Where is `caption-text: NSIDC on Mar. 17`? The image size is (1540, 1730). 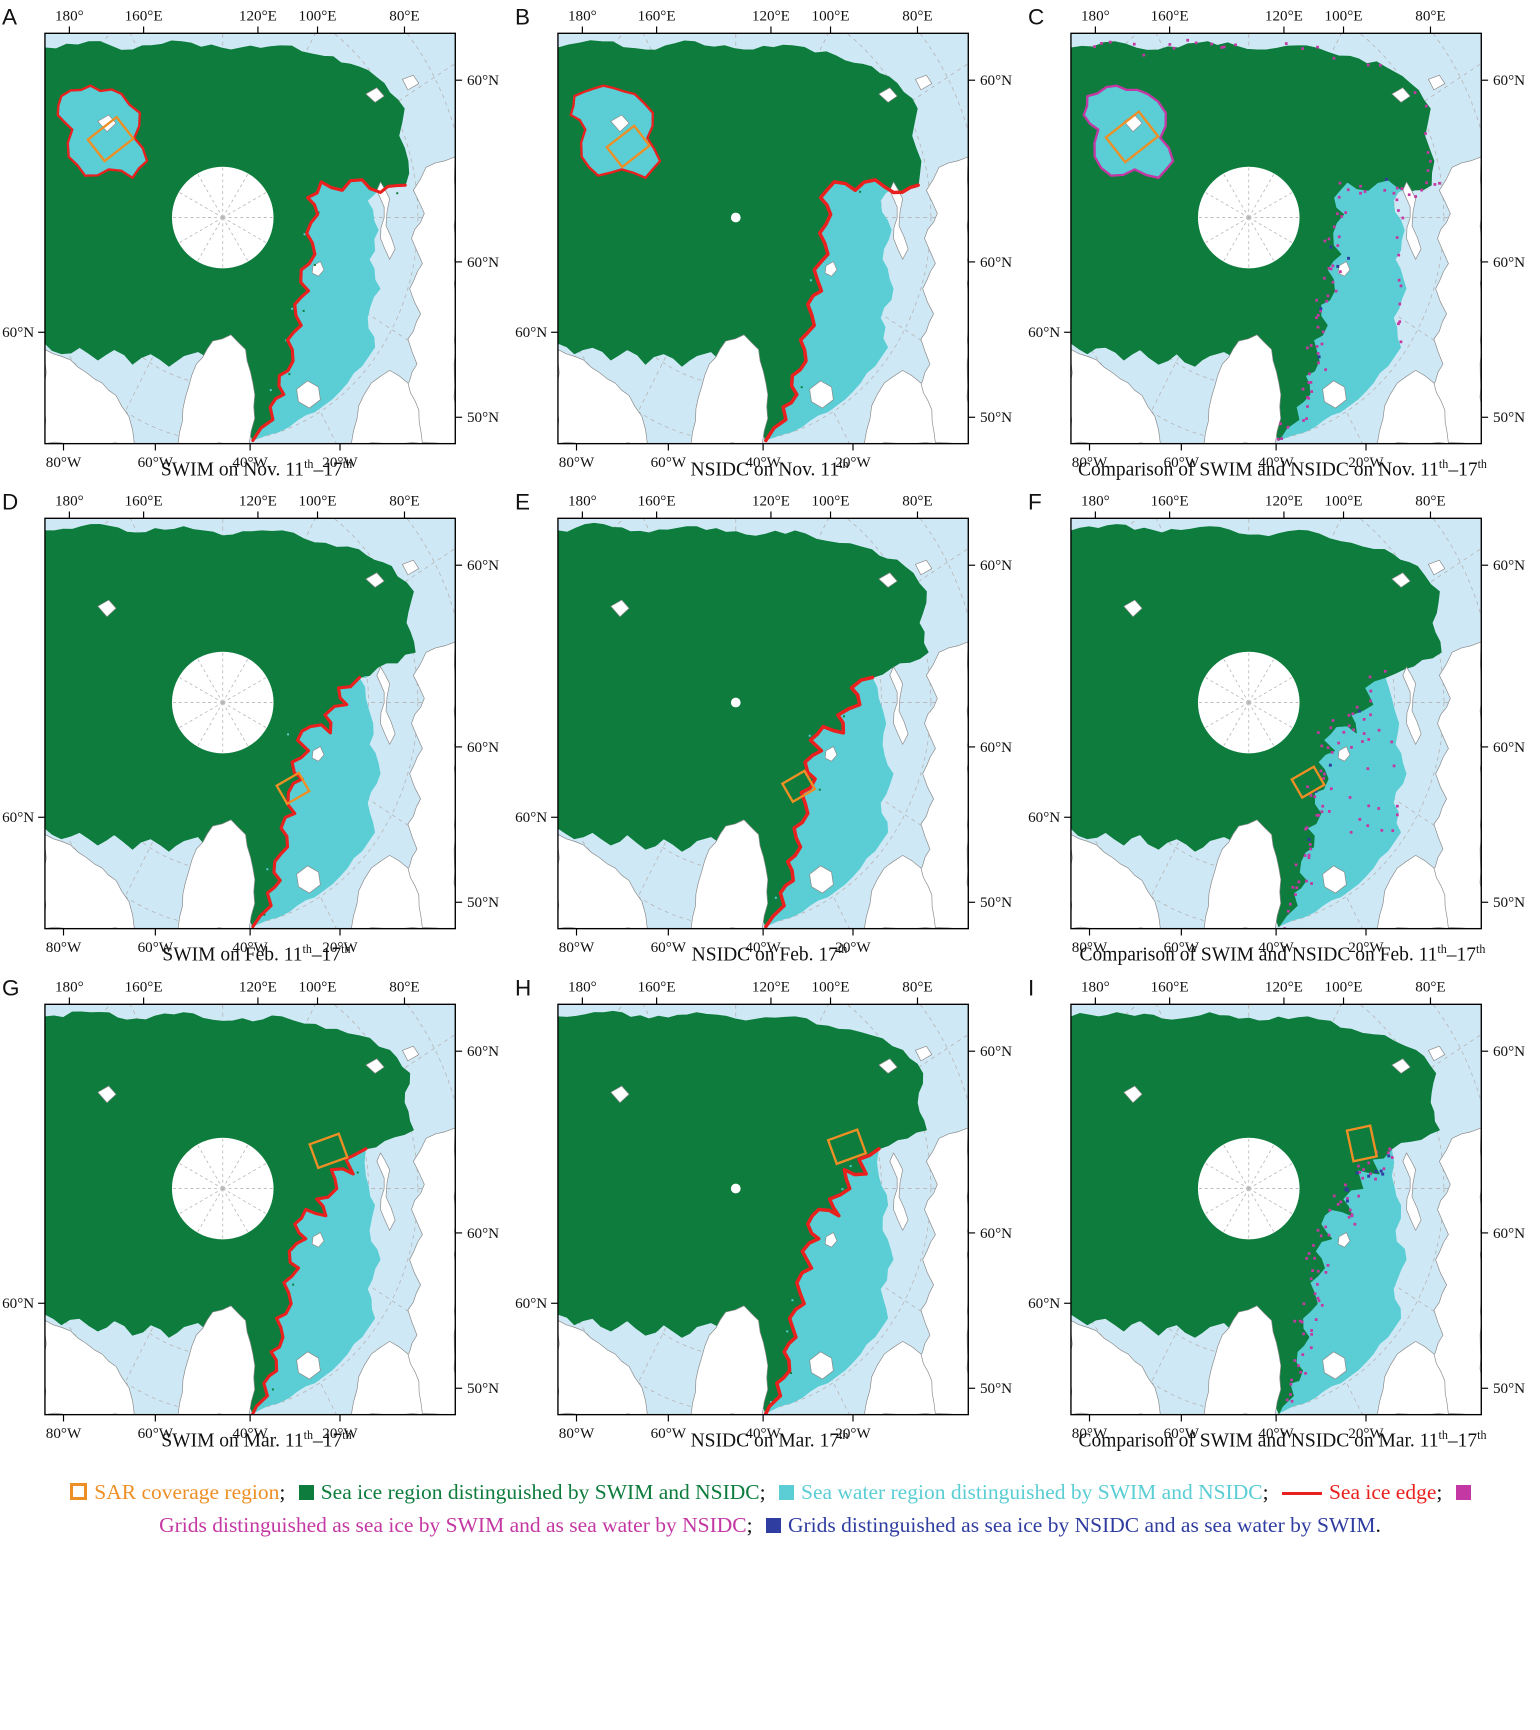 caption-text: NSIDC on Mar. 17 is located at coordinates (764, 1441).